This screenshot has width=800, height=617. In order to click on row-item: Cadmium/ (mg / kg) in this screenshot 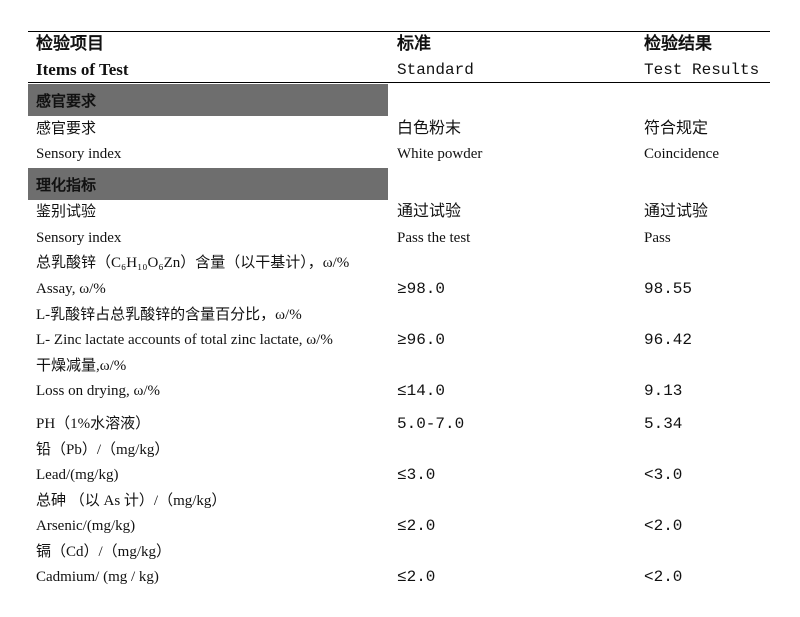, I will do `click(97, 577)`.